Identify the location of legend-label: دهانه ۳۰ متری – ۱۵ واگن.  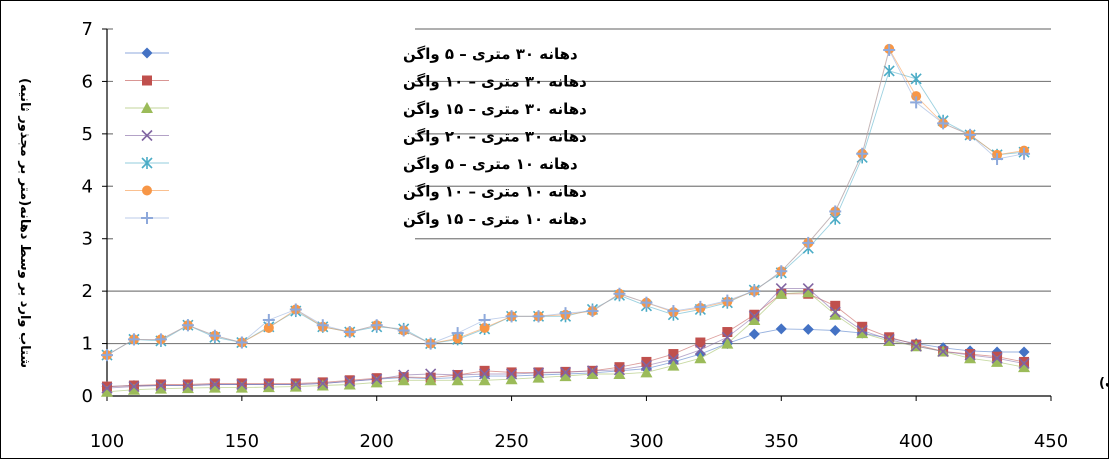
(495, 109).